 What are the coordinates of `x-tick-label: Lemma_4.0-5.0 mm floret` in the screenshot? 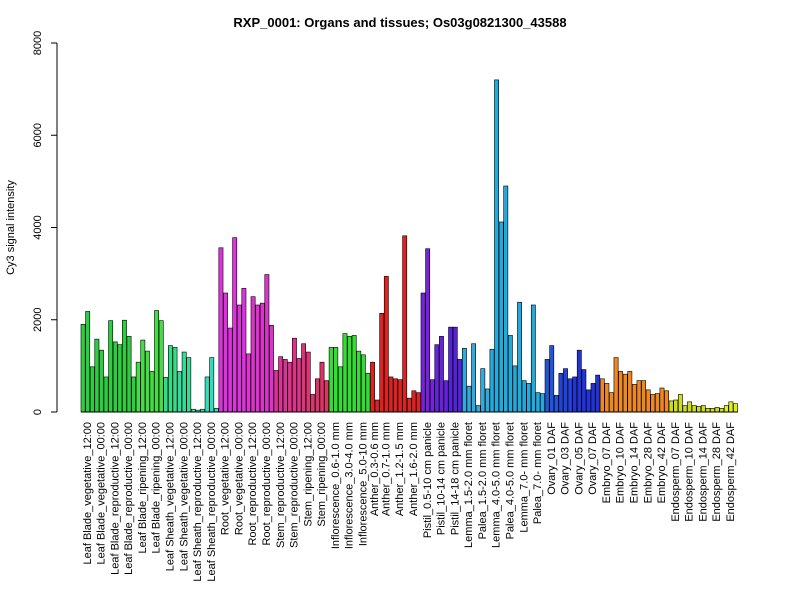 It's located at (497, 485).